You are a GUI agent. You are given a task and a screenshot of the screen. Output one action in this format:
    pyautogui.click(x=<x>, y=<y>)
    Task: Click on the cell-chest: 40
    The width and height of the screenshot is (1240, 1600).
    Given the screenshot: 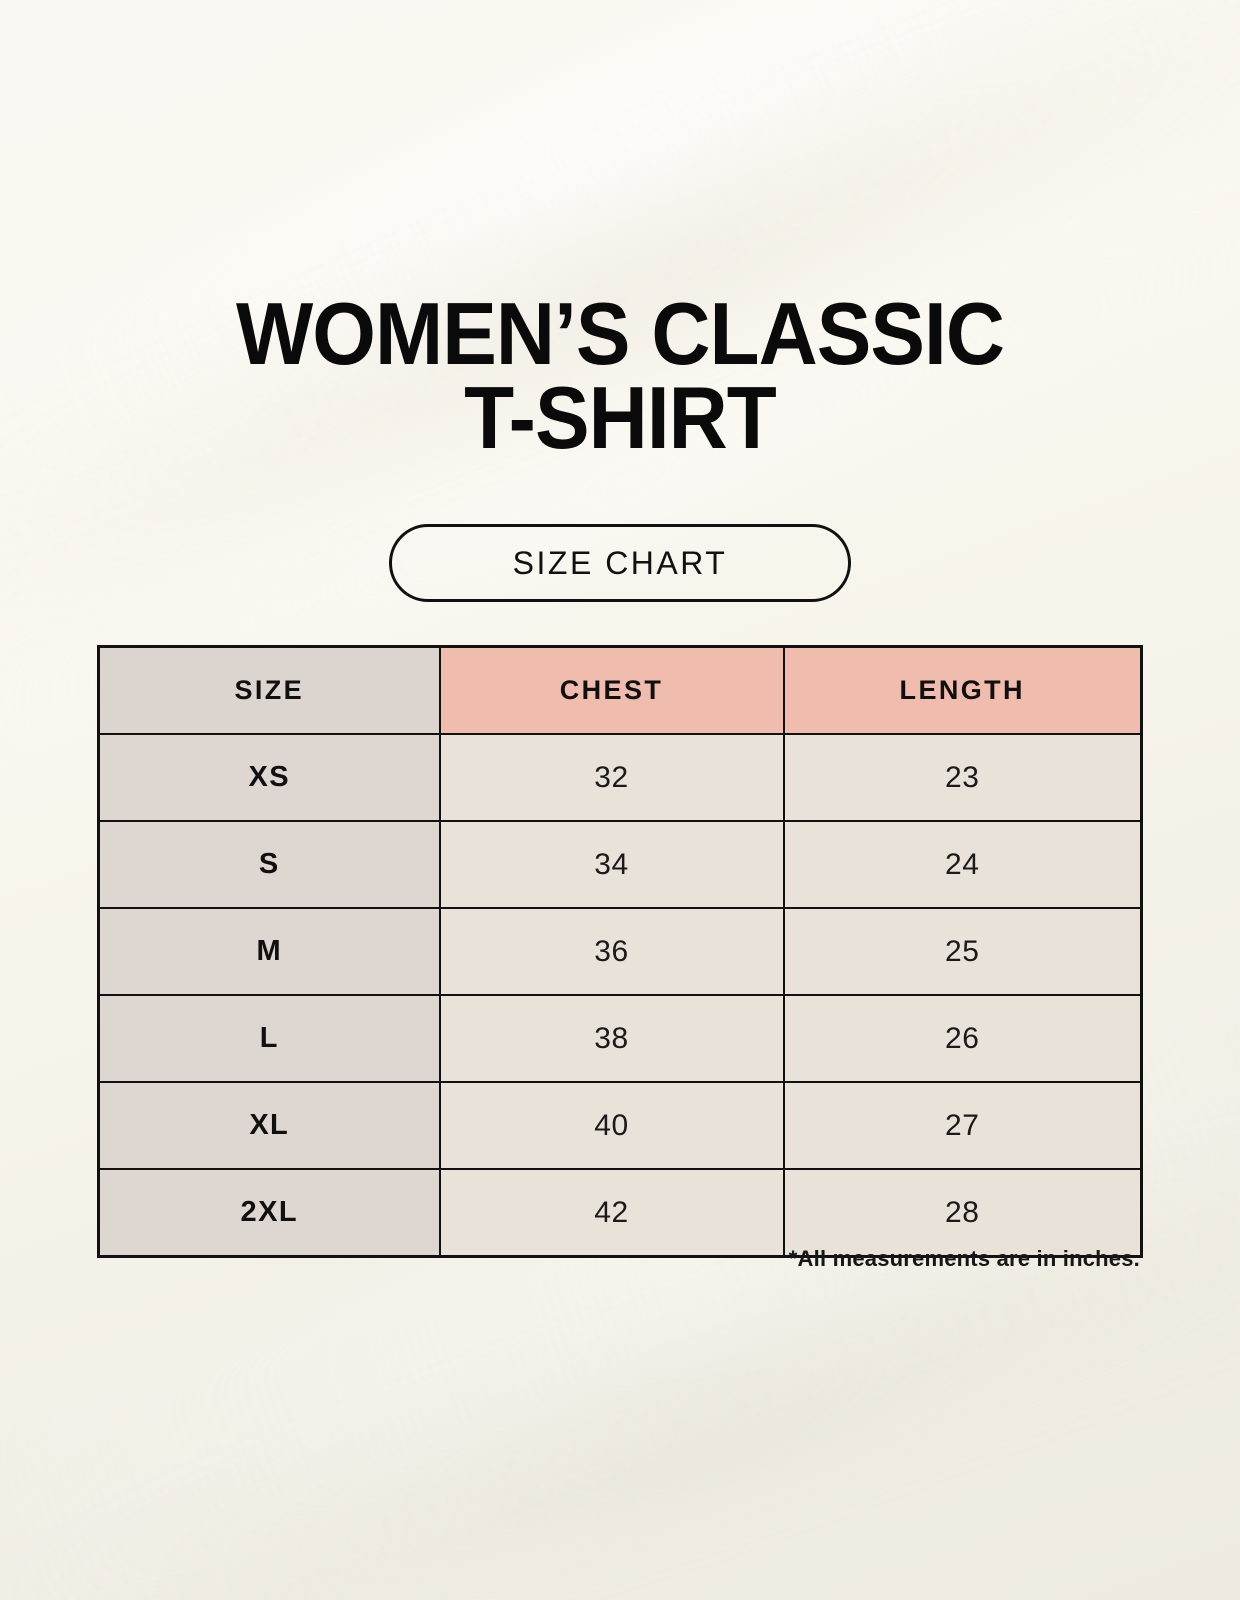 What is the action you would take?
    pyautogui.click(x=611, y=1125)
    